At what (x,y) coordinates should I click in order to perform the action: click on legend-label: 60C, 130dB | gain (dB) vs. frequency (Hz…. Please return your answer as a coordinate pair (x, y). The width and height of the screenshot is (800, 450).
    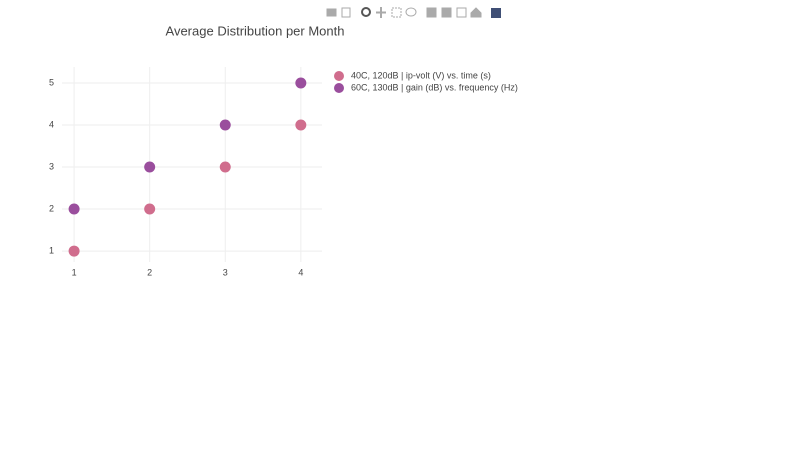
    Looking at the image, I should click on (434, 87).